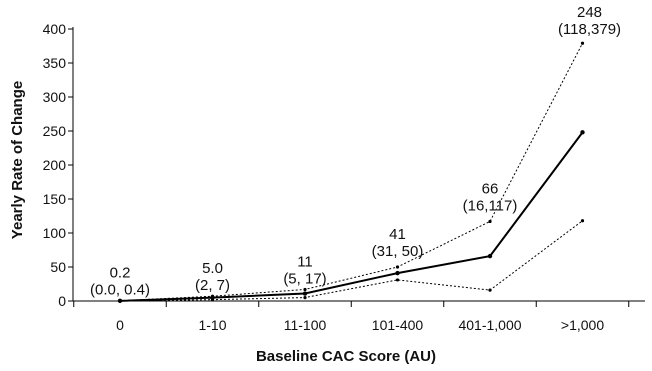 The image size is (652, 371). What do you see at coordinates (490, 205) in the screenshot?
I see `annotation-ci: (16,117)` at bounding box center [490, 205].